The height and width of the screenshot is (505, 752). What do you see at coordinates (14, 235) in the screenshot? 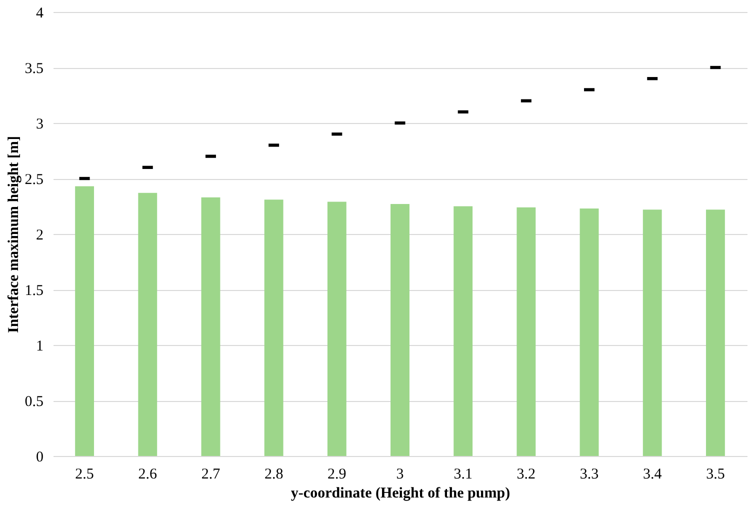
I see `y-axis-title: Interface maximum height [m]` at bounding box center [14, 235].